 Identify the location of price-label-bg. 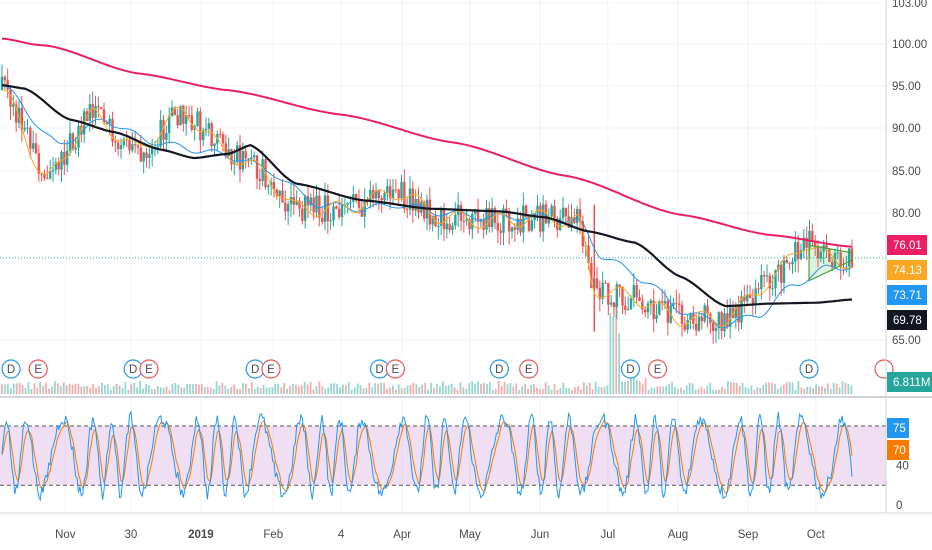
(907, 245).